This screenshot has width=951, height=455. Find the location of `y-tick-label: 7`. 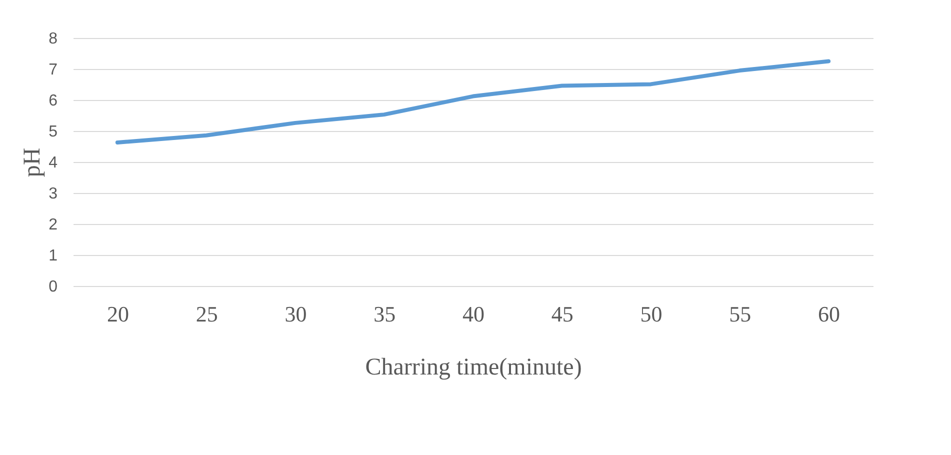

y-tick-label: 7 is located at coordinates (53, 70).